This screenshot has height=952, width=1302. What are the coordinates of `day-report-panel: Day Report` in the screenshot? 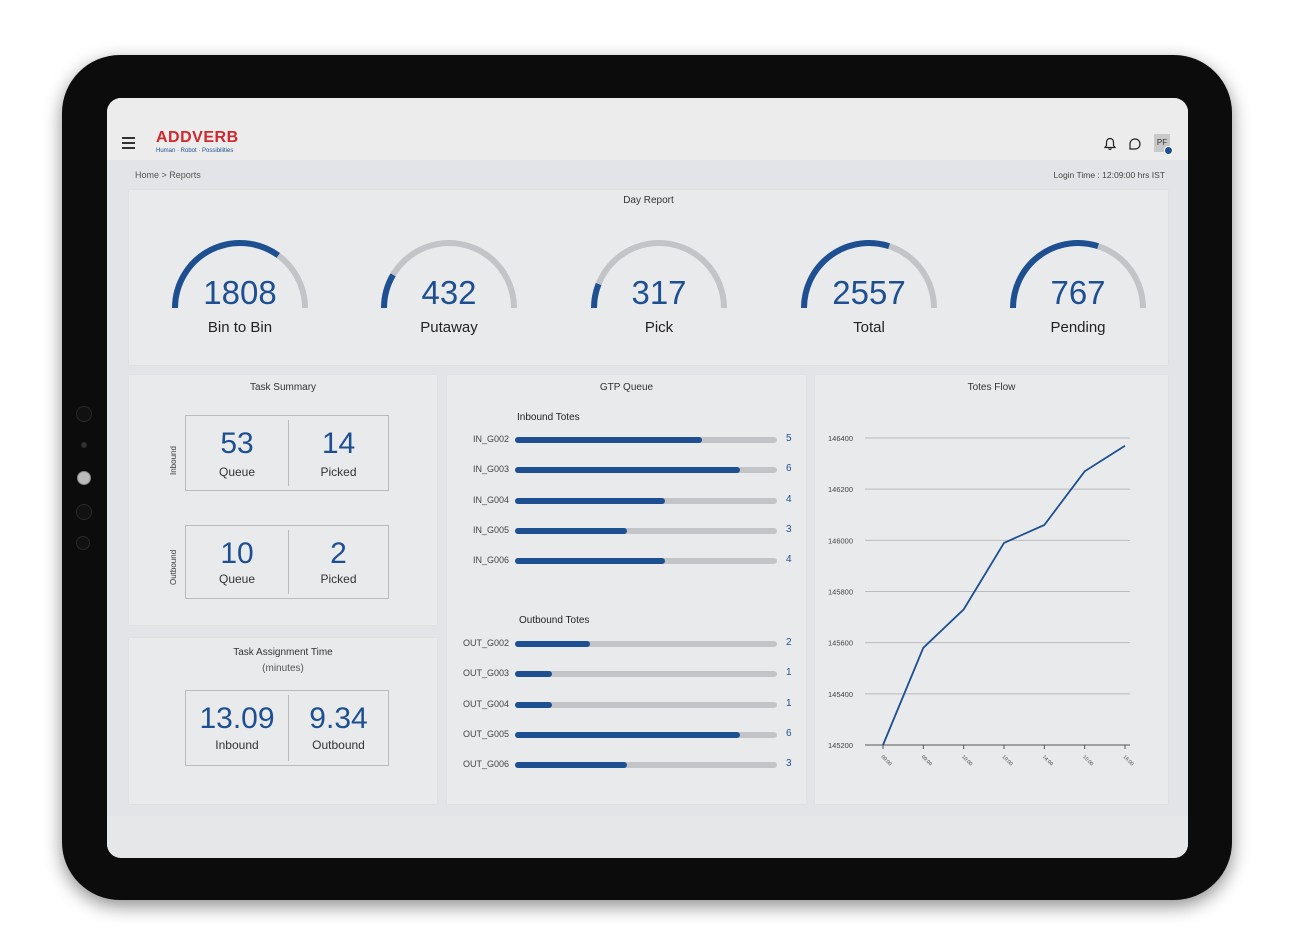 It's located at (648, 277).